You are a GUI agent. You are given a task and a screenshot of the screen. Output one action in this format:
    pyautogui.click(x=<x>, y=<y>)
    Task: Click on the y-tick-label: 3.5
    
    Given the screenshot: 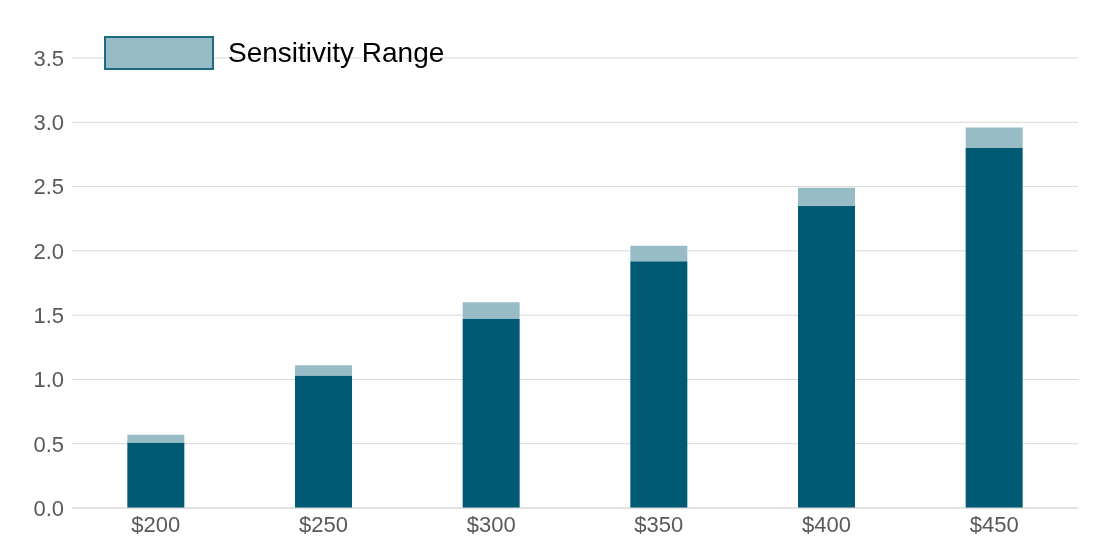 What is the action you would take?
    pyautogui.click(x=48, y=58)
    